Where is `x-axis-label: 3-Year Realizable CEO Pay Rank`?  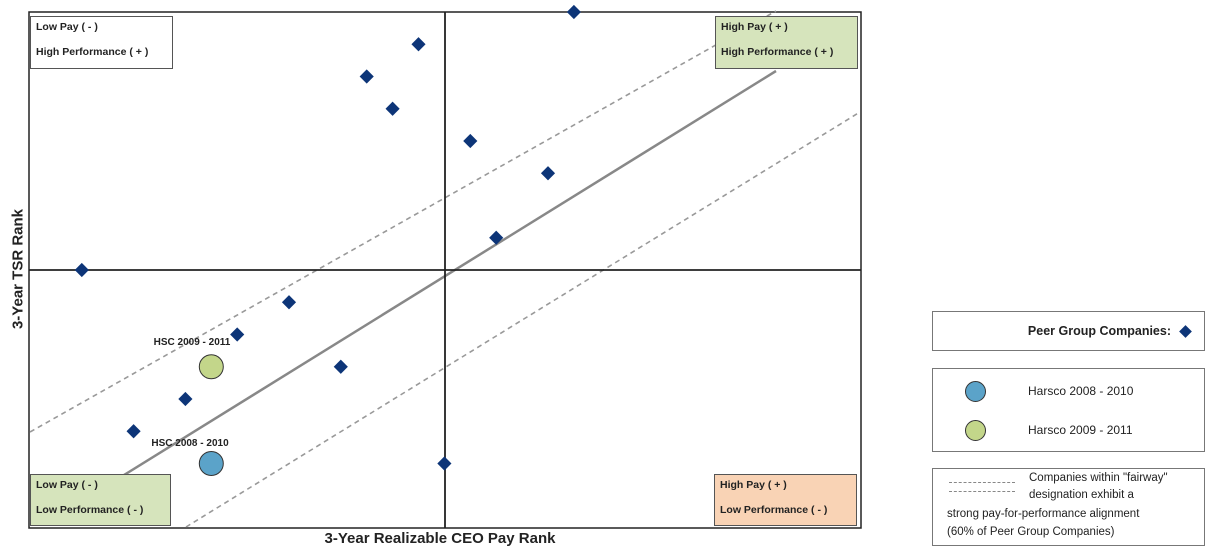 x-axis-label: 3-Year Realizable CEO Pay Rank is located at coordinates (440, 538).